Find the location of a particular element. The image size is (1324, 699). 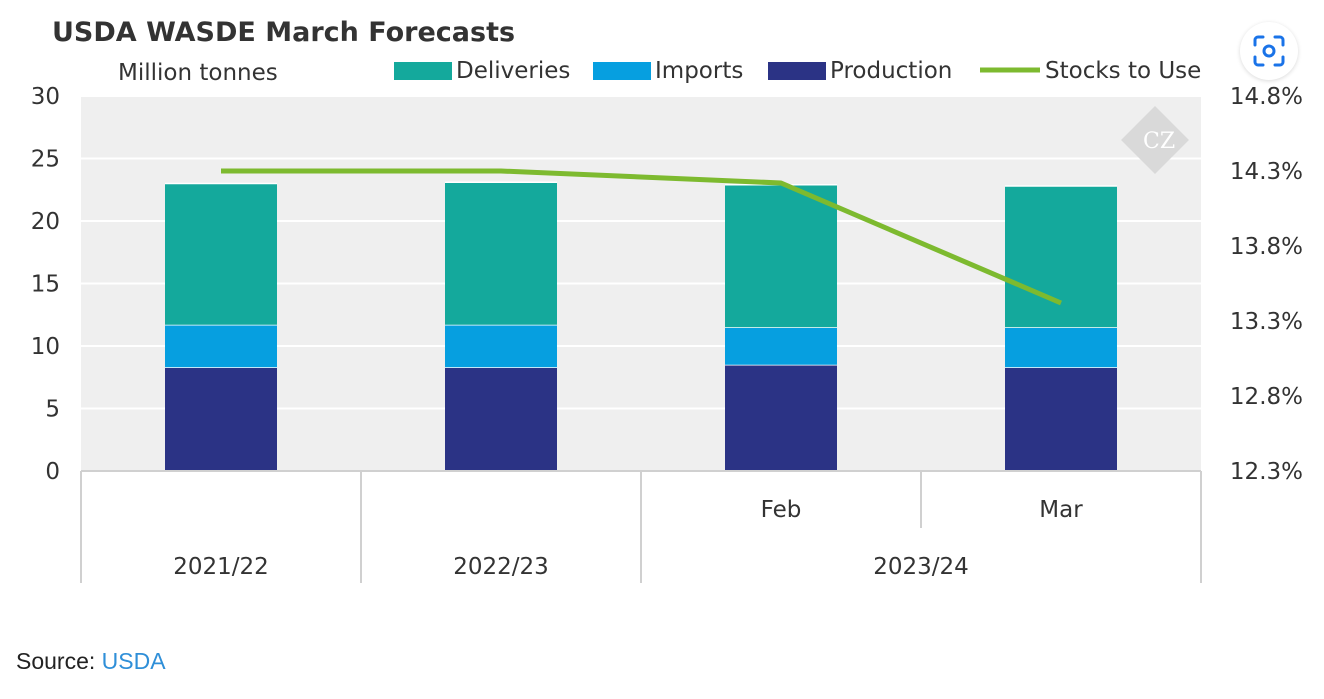

y2-tick-label: 13.8% is located at coordinates (1266, 247).